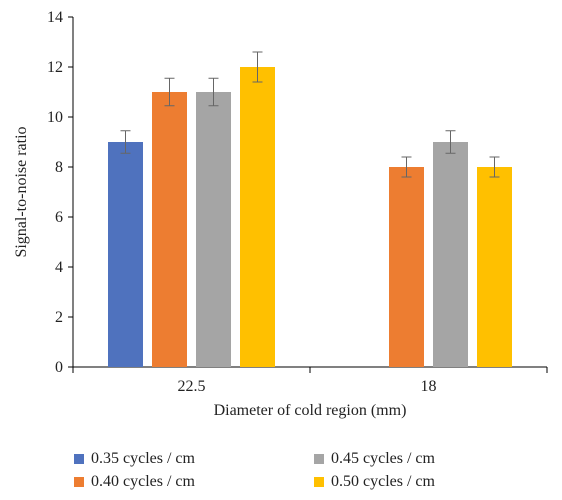 The height and width of the screenshot is (500, 562). I want to click on legend-item: 0.50 cycles / cm, so click(374, 482).